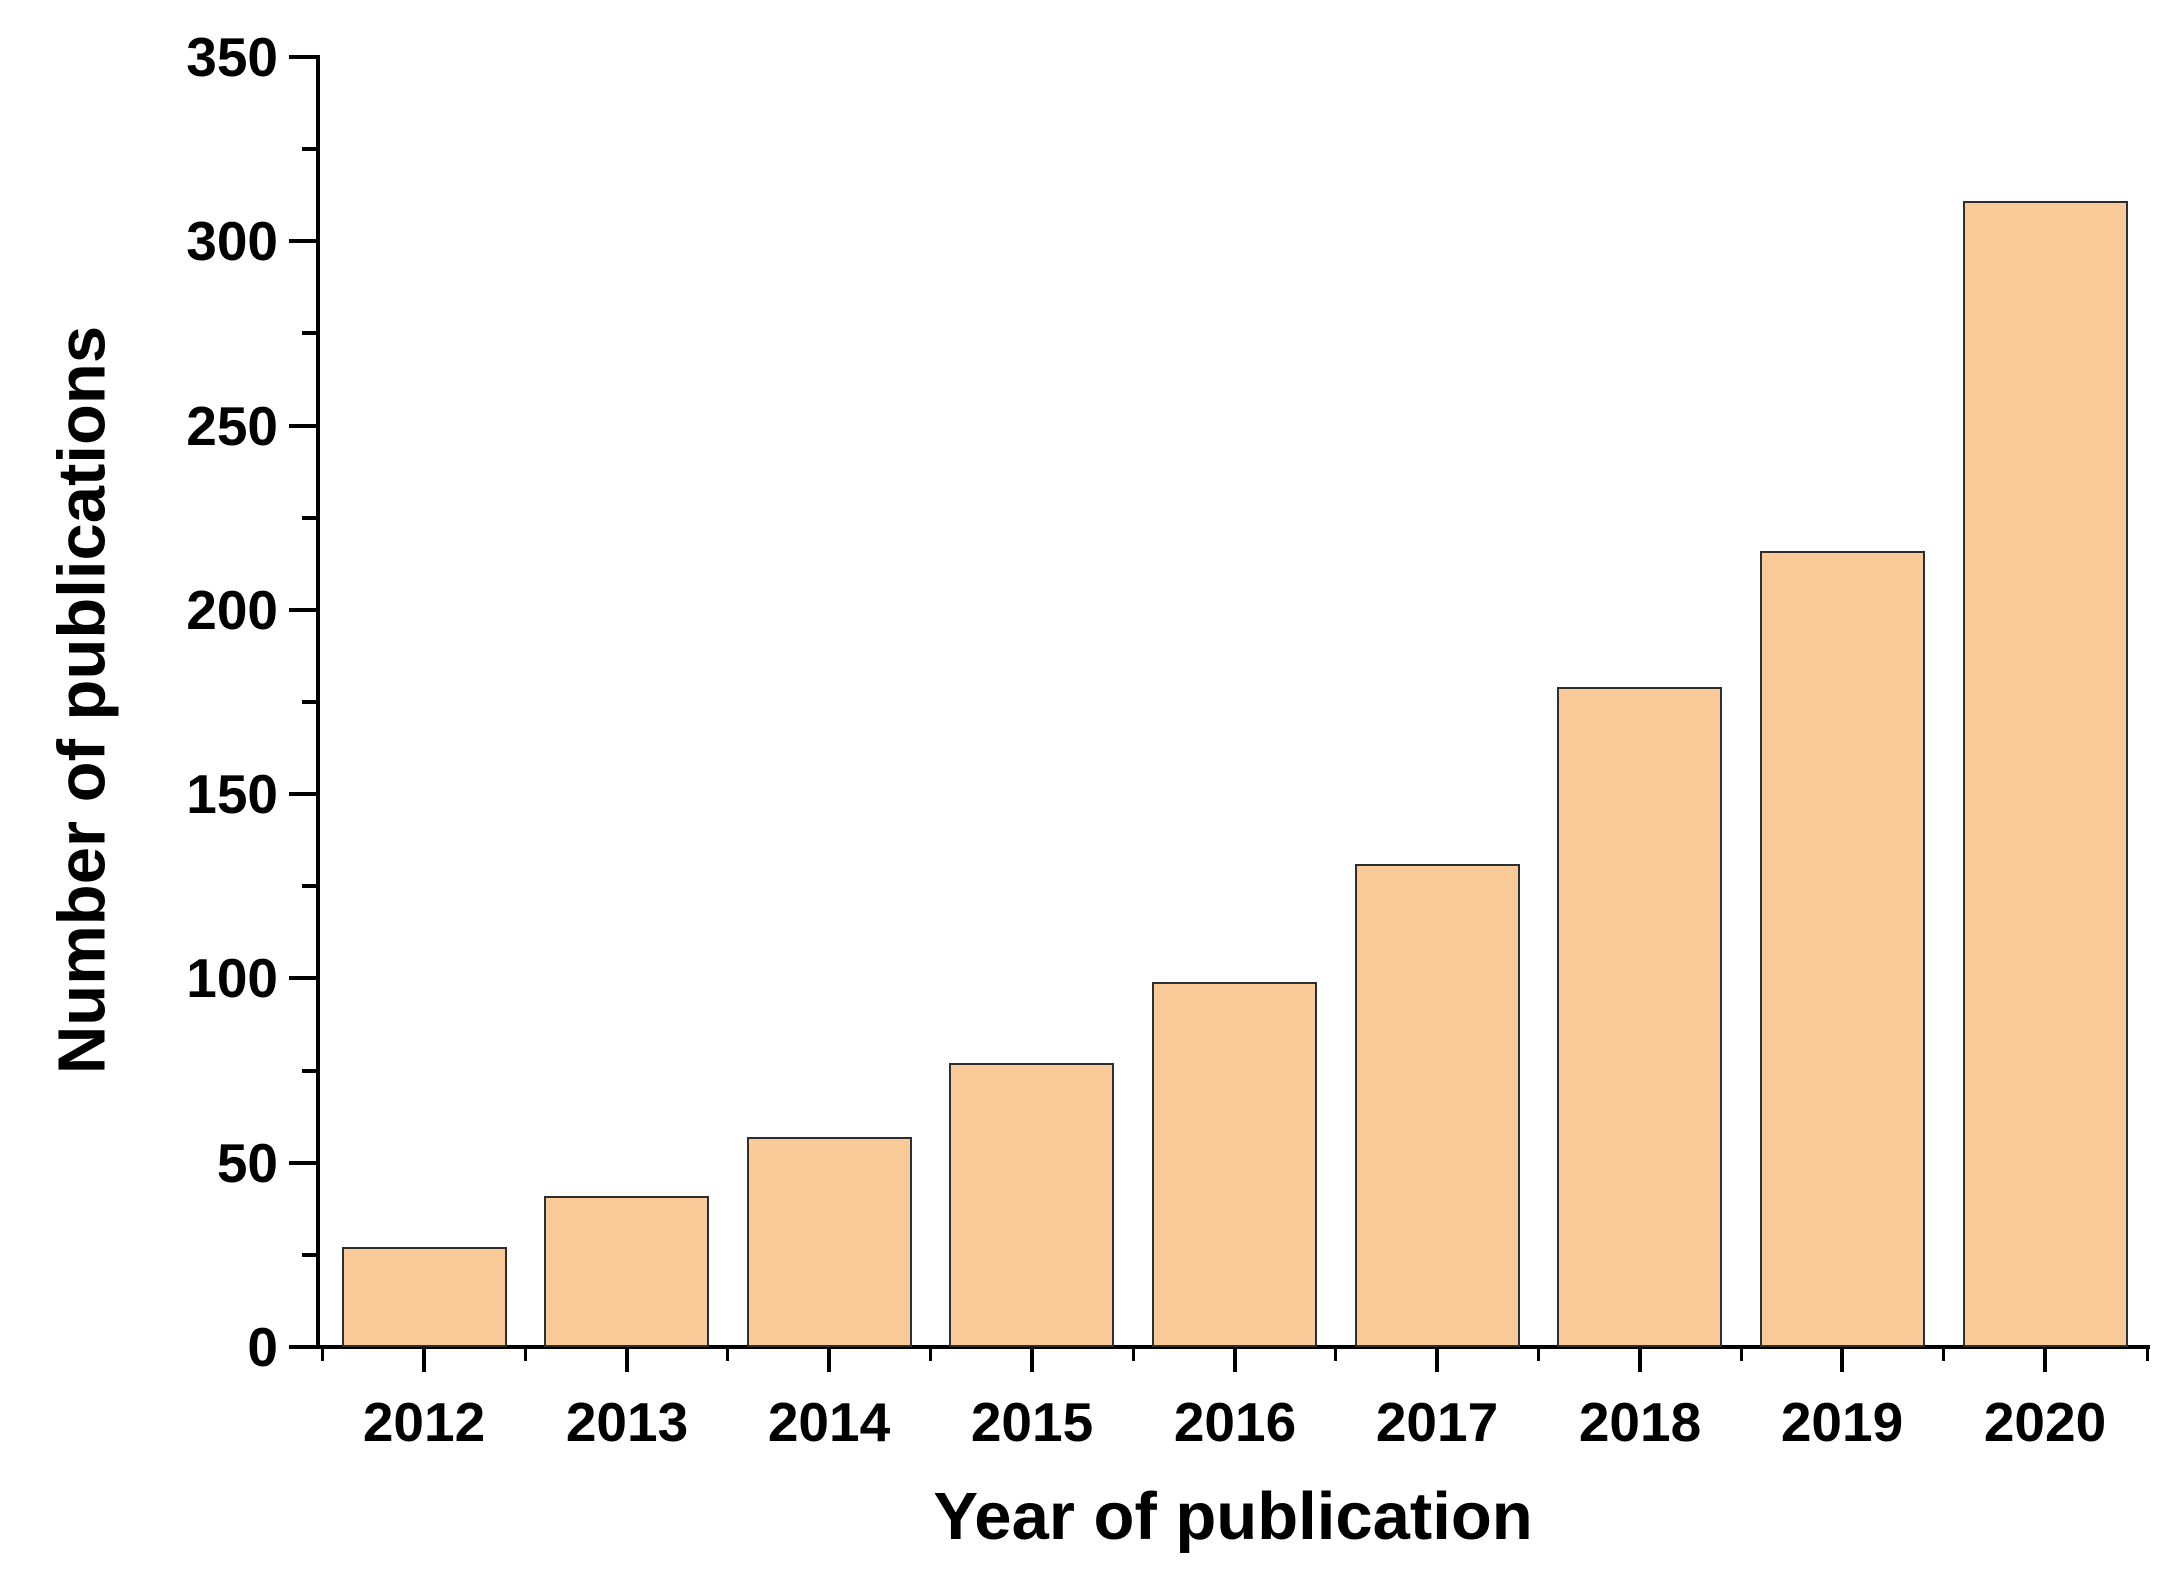 This screenshot has height=1572, width=2184. I want to click on x-tick-label-2017: 2017, so click(1437, 1422).